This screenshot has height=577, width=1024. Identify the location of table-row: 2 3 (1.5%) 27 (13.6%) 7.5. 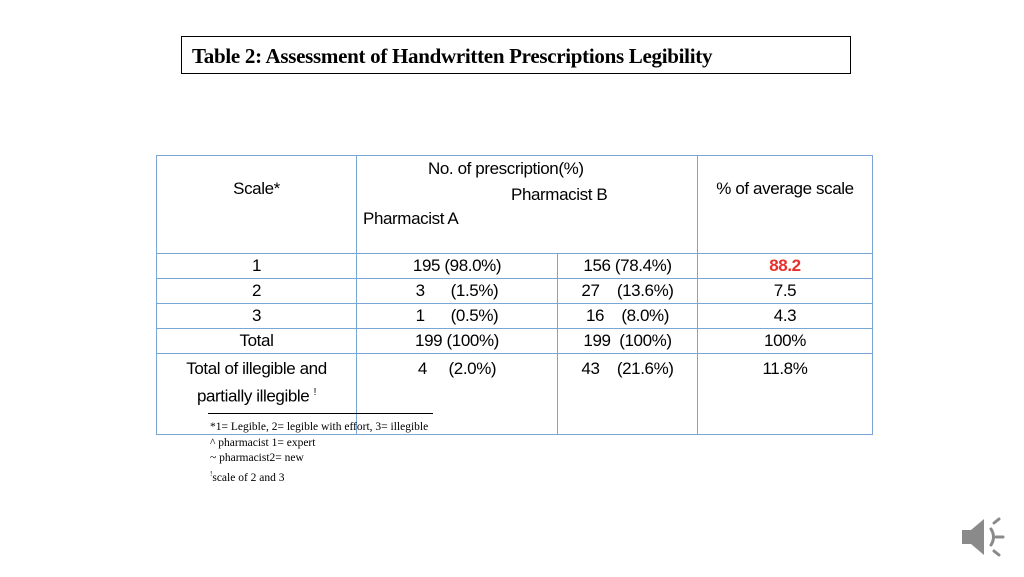
(514, 291).